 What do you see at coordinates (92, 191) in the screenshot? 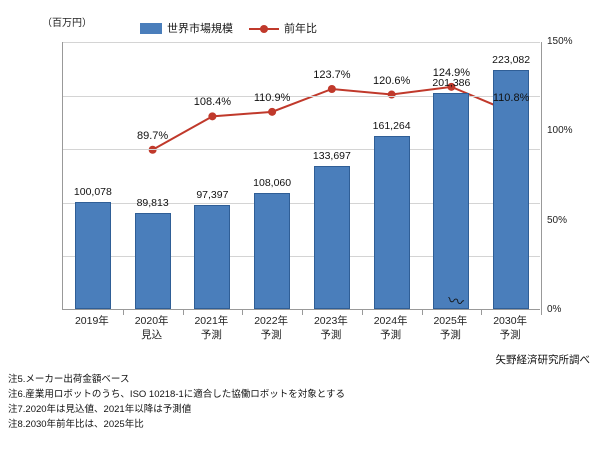
I see `bar-value-label: 100,078` at bounding box center [92, 191].